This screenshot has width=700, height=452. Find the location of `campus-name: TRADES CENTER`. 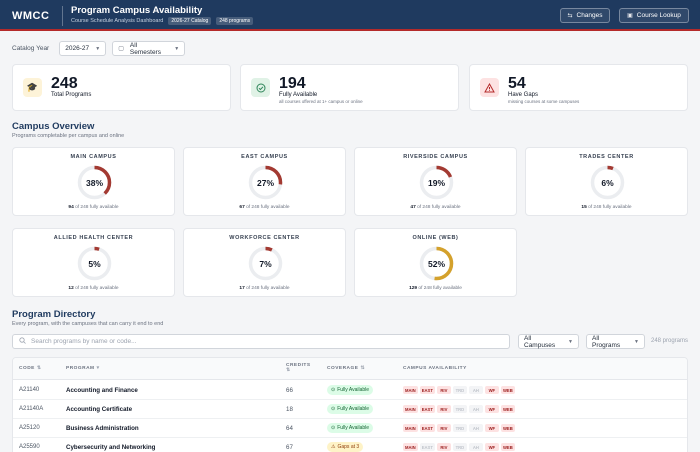

campus-name: TRADES CENTER is located at coordinates (606, 157).